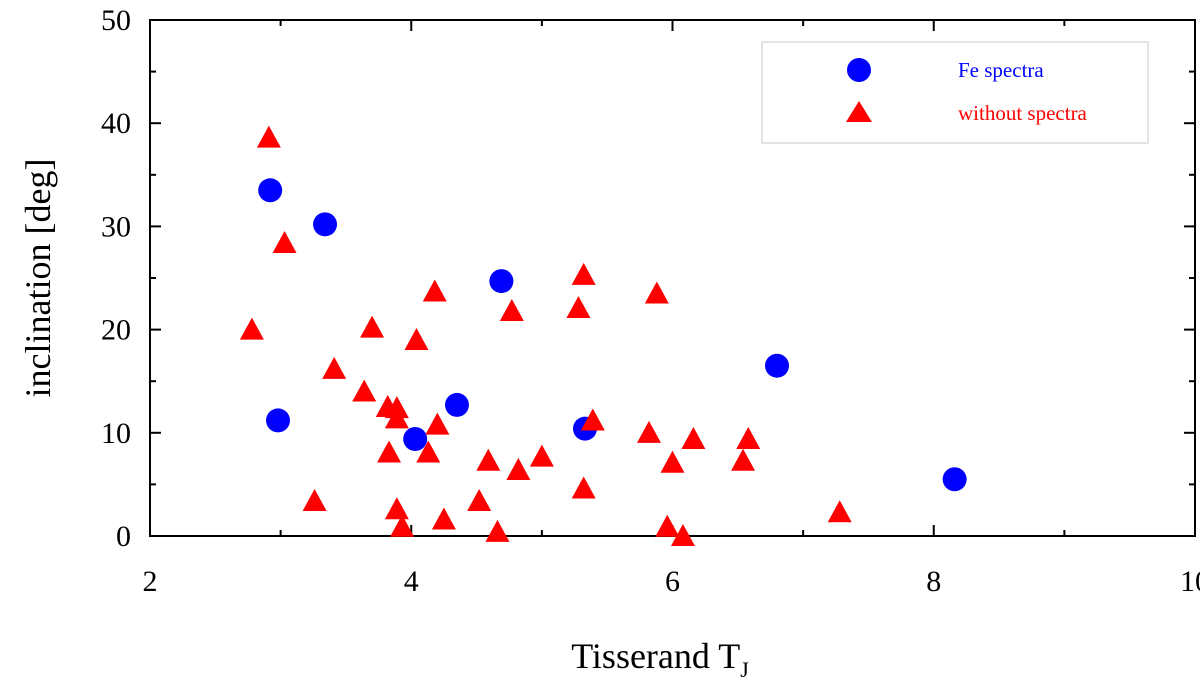 This screenshot has height=681, width=1200. I want to click on x-tick-label: 6, so click(672, 581).